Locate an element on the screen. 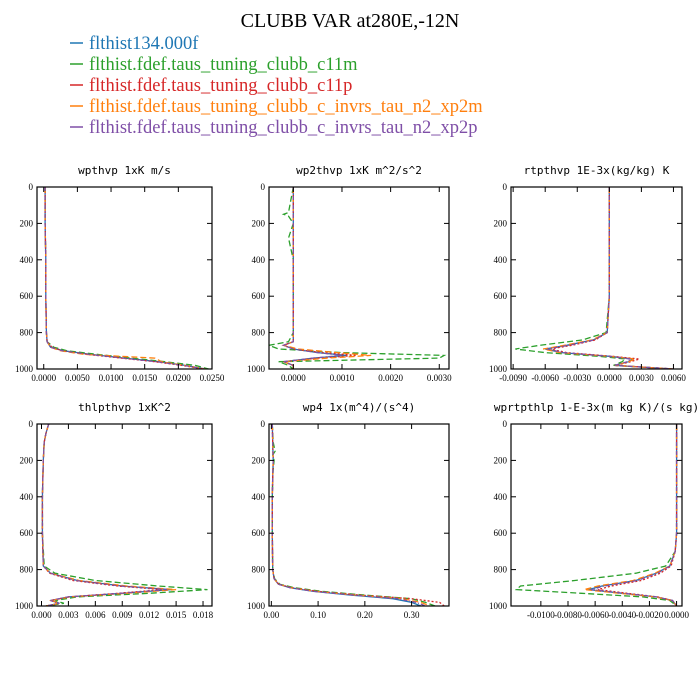 Image resolution: width=700 pixels, height=700 pixels. x-tick-label: 0.0020 is located at coordinates (390, 378).